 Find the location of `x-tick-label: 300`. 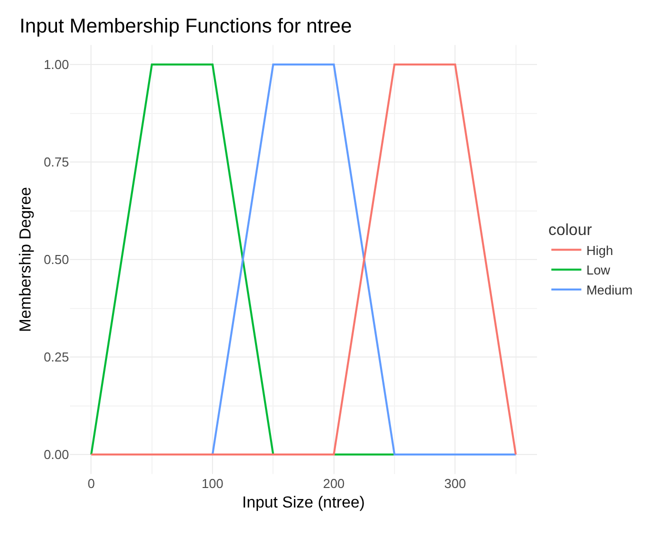

x-tick-label: 300 is located at coordinates (455, 483).